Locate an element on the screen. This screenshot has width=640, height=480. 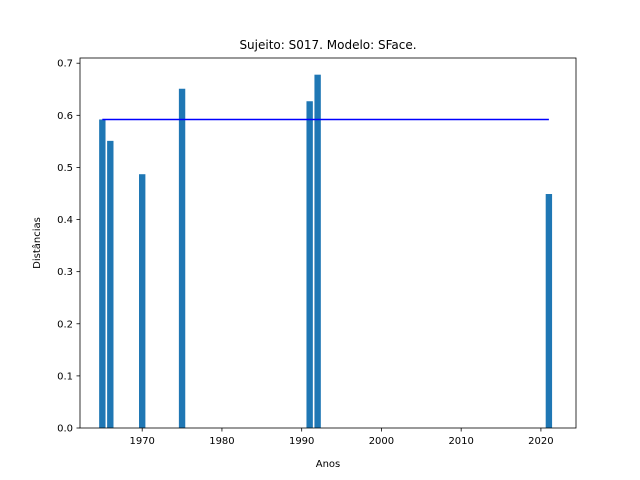
bar-1992 is located at coordinates (317, 251).